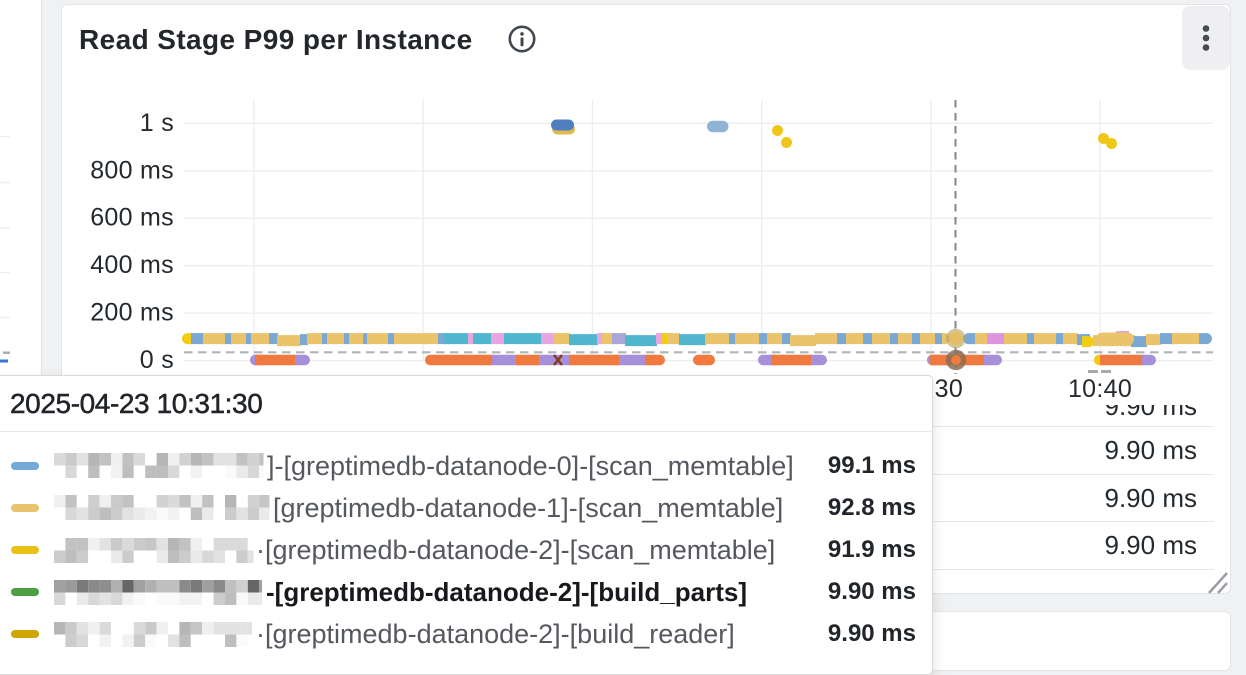 The image size is (1246, 675). I want to click on svg-text: 1 s, so click(157, 123).